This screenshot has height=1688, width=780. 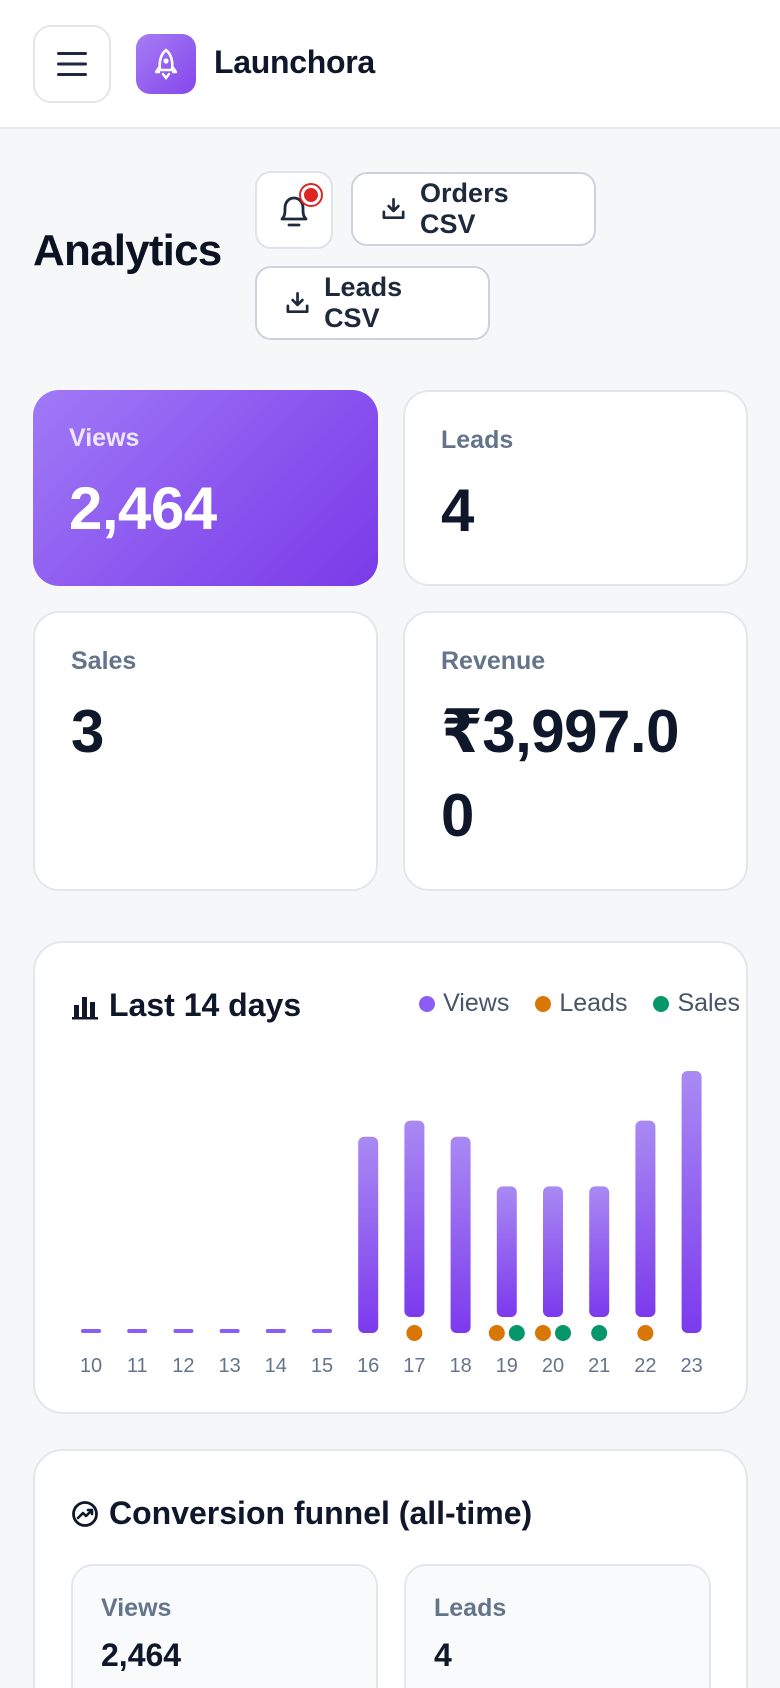 I want to click on leads-csv-button: Leads CSV, so click(x=372, y=303).